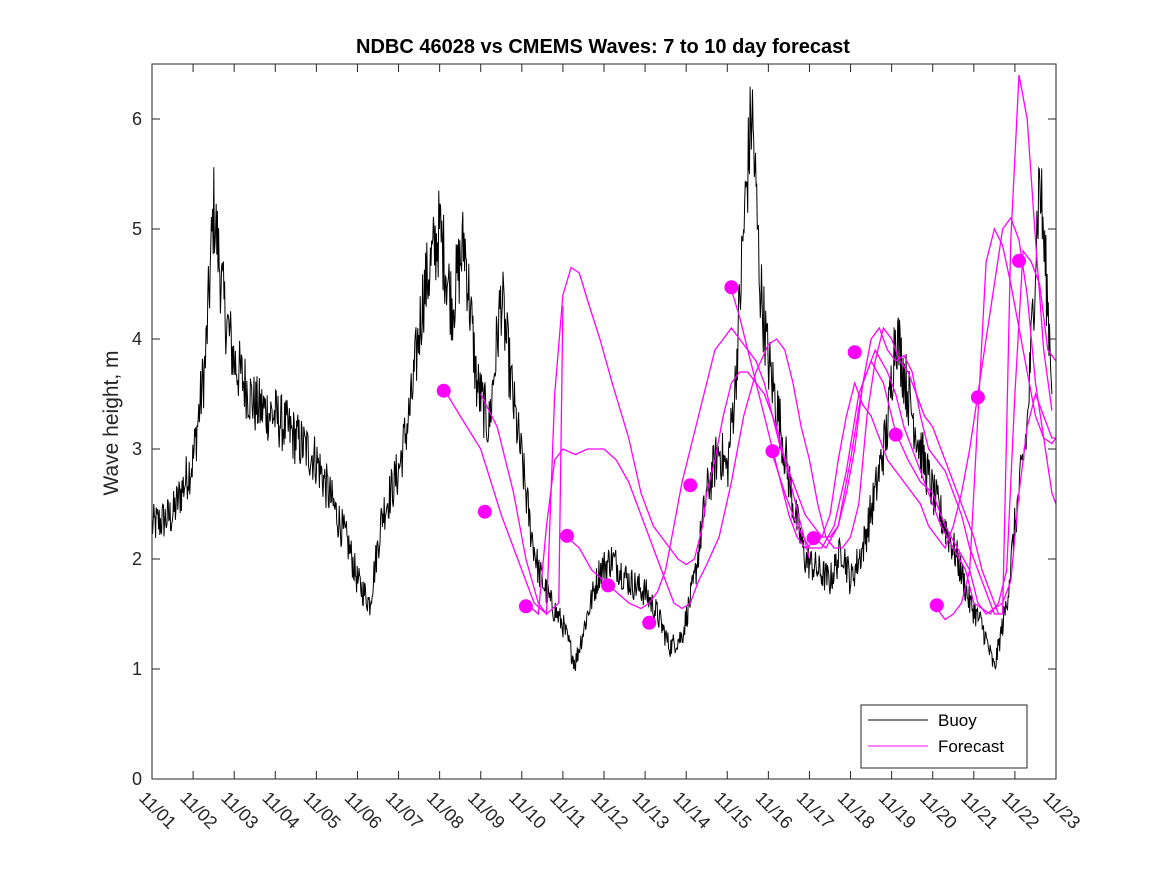 This screenshot has height=875, width=1167. I want to click on y-axis-label: Wave height, m, so click(111, 422).